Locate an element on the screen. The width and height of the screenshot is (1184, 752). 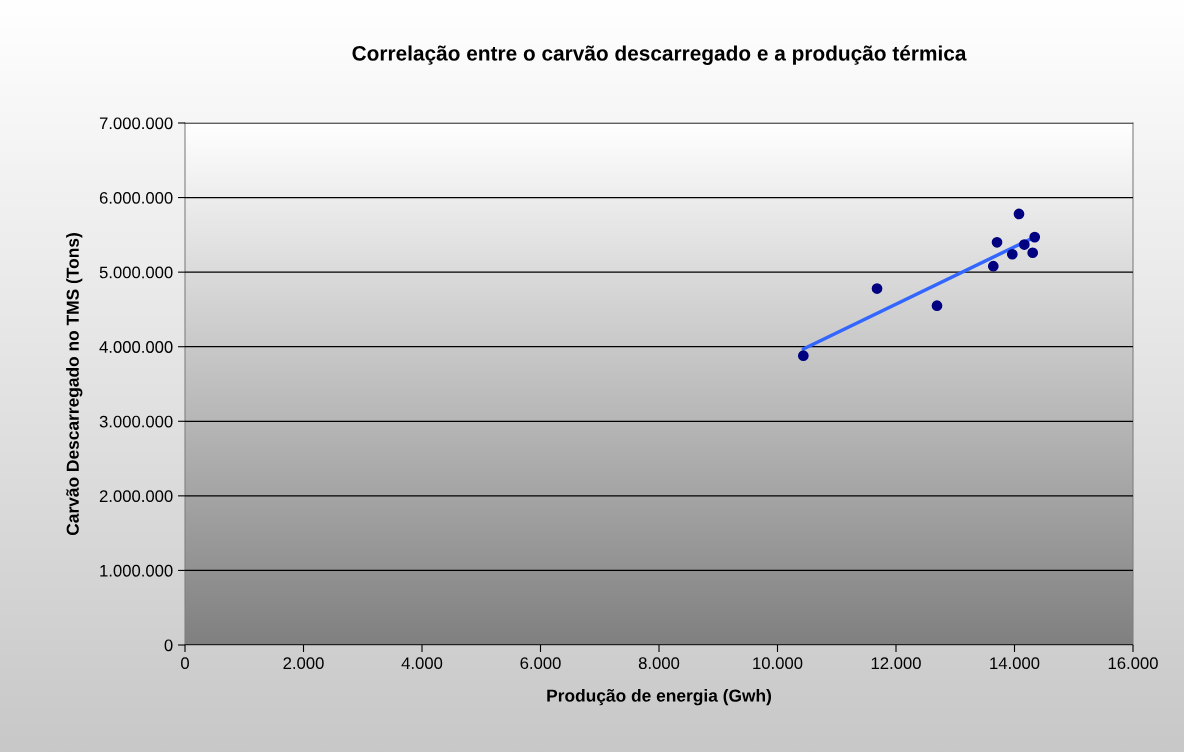
x-tick-label: 0 is located at coordinates (185, 663).